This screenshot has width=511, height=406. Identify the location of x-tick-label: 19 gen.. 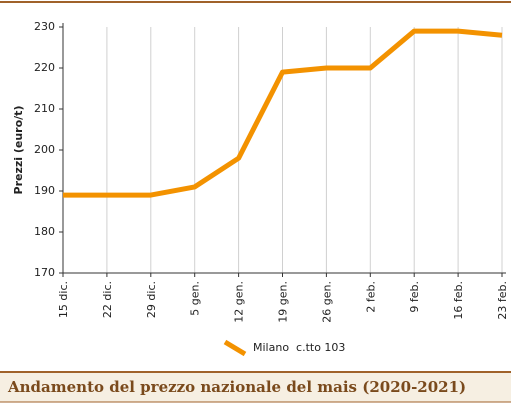
(283, 302).